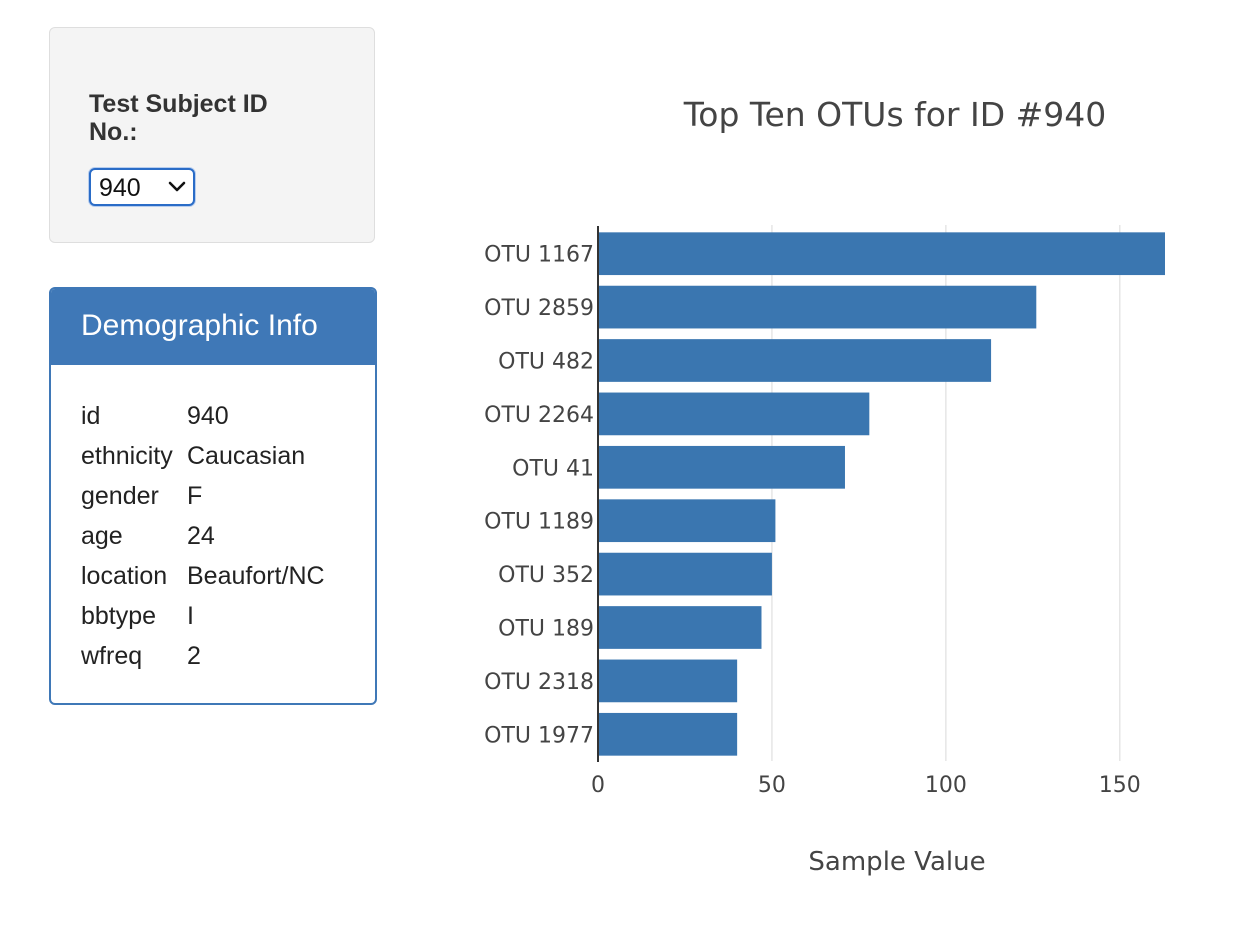  Describe the element at coordinates (539, 255) in the screenshot. I see `y-tick-label: OTU 1167` at that location.